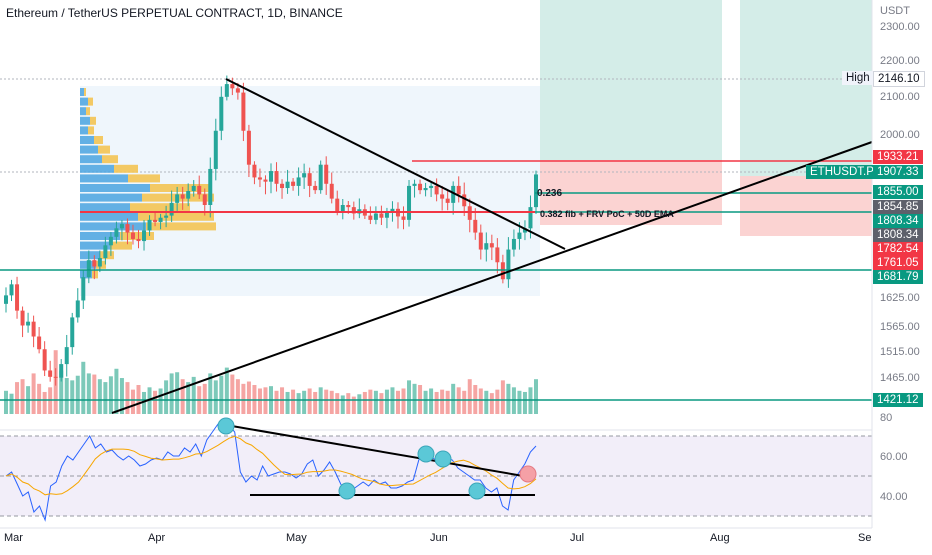  Describe the element at coordinates (528, 474) in the screenshot. I see `rsi-break-marker` at that location.